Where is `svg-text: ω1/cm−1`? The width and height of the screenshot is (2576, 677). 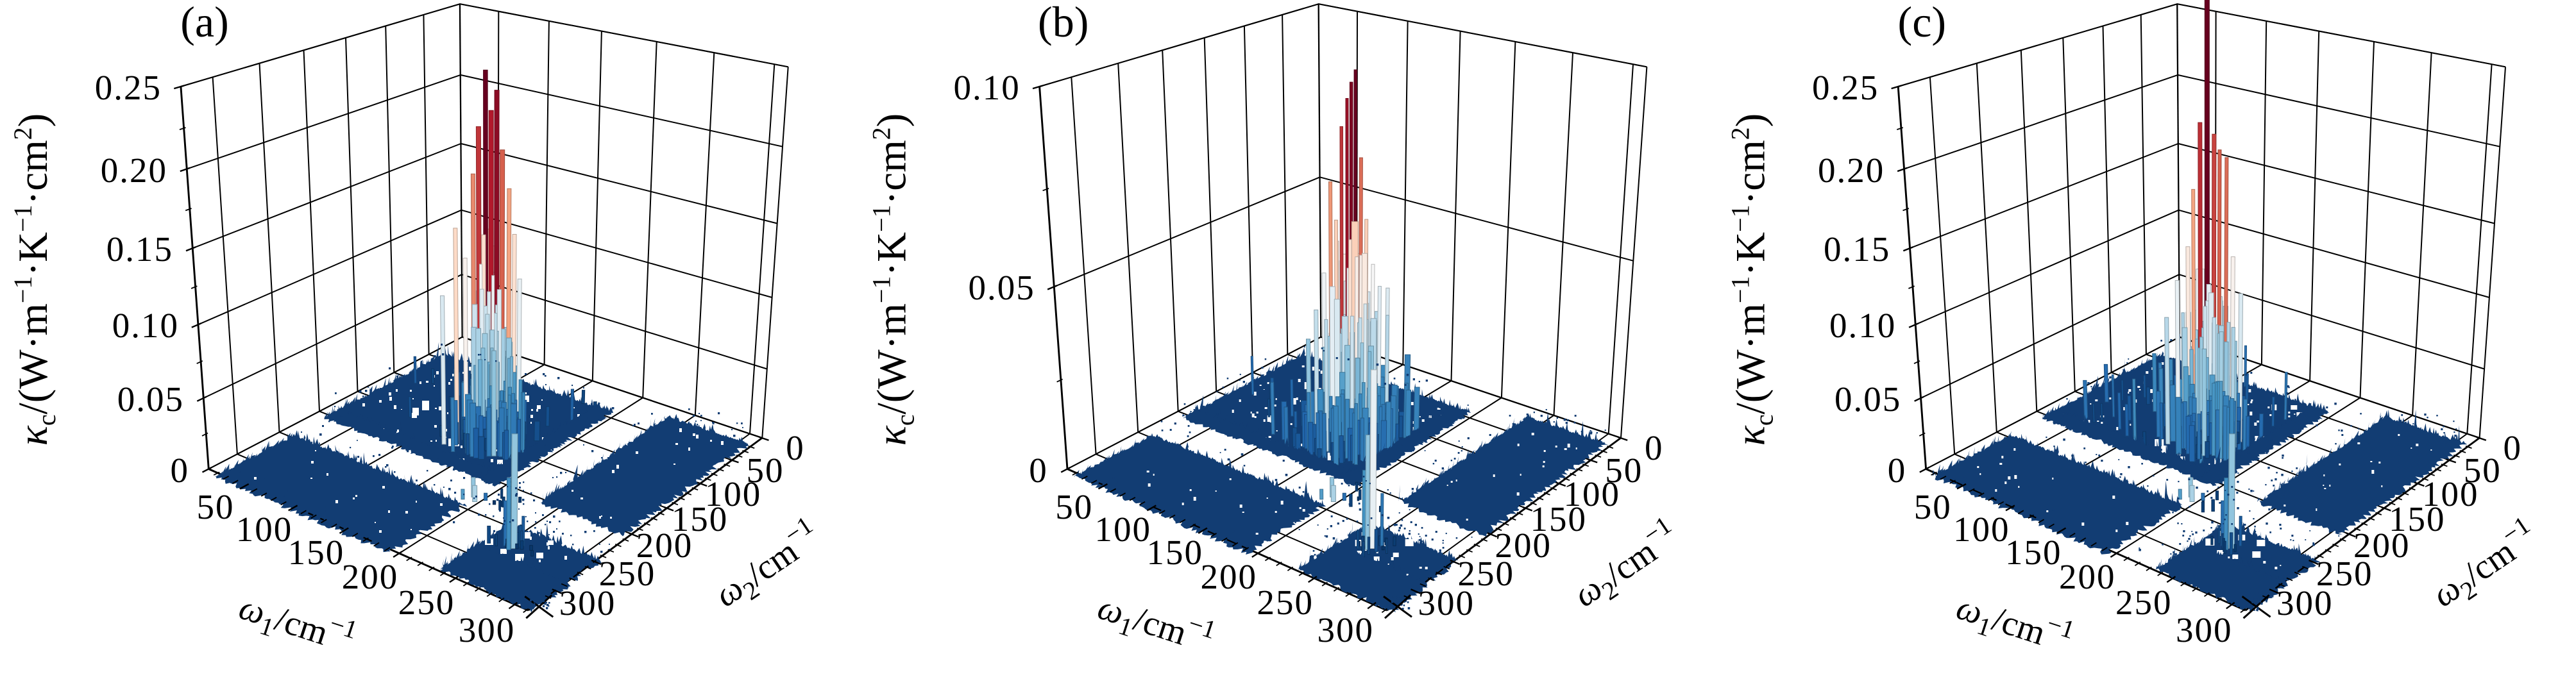
svg-text: ω1/cm−1 is located at coordinates (1155, 624).